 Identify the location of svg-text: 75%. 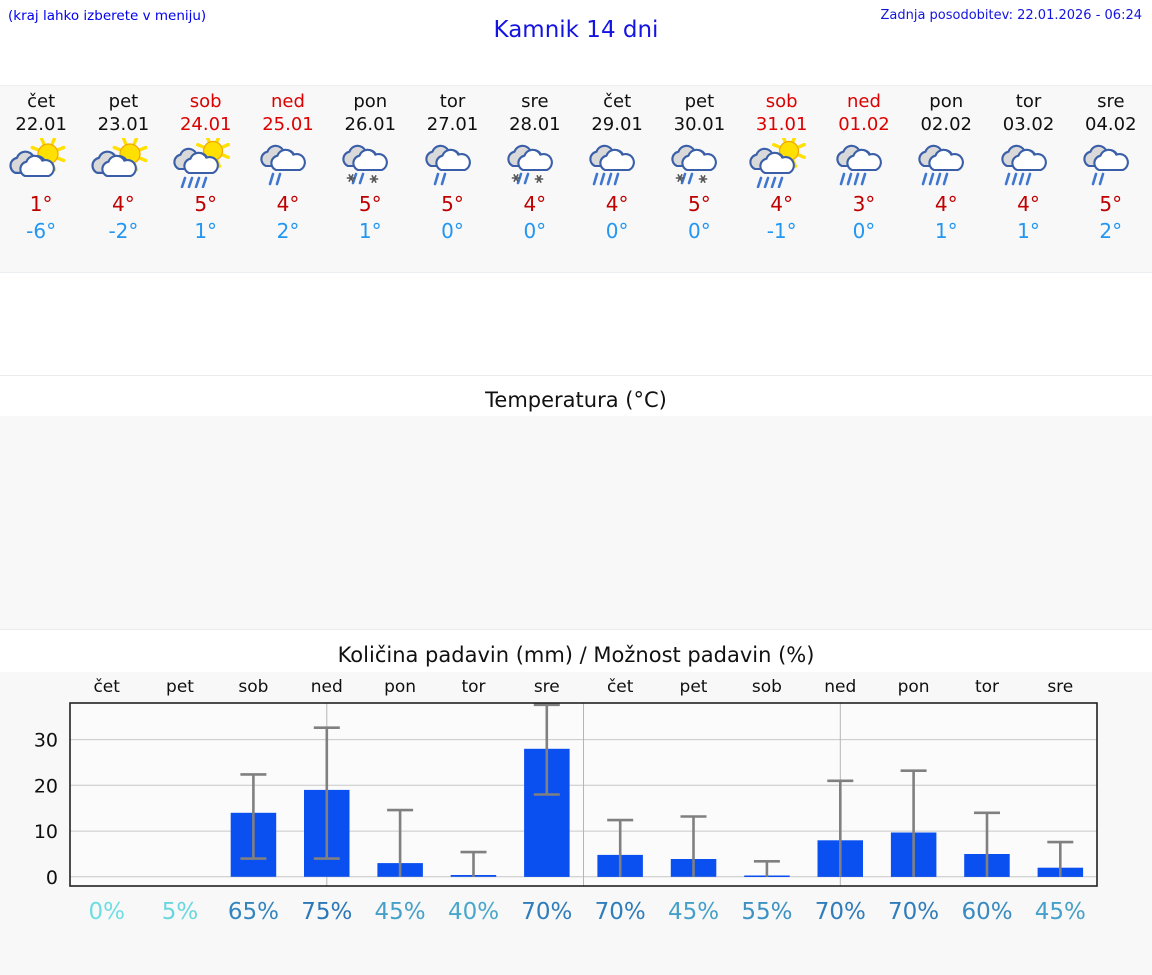
(326, 912).